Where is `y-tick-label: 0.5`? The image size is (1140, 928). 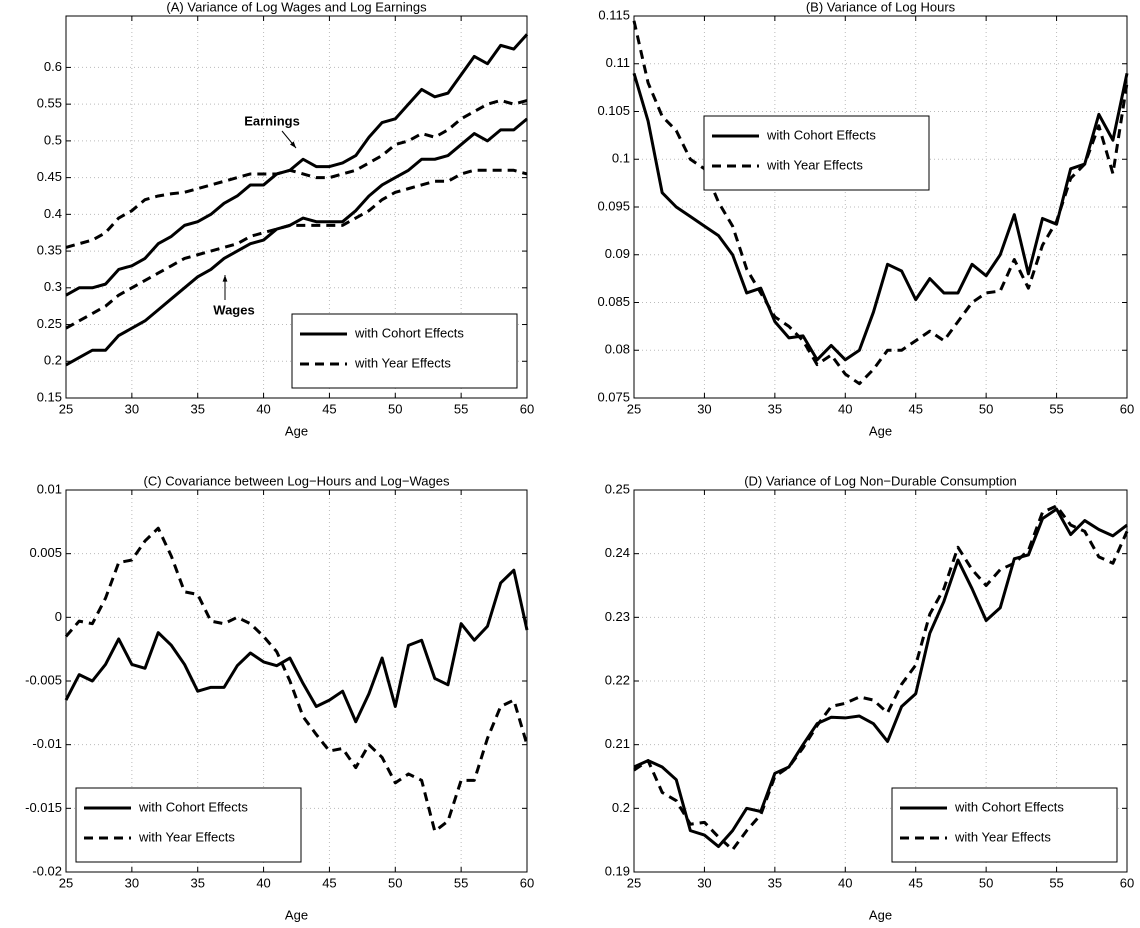
y-tick-label: 0.5 is located at coordinates (53, 139).